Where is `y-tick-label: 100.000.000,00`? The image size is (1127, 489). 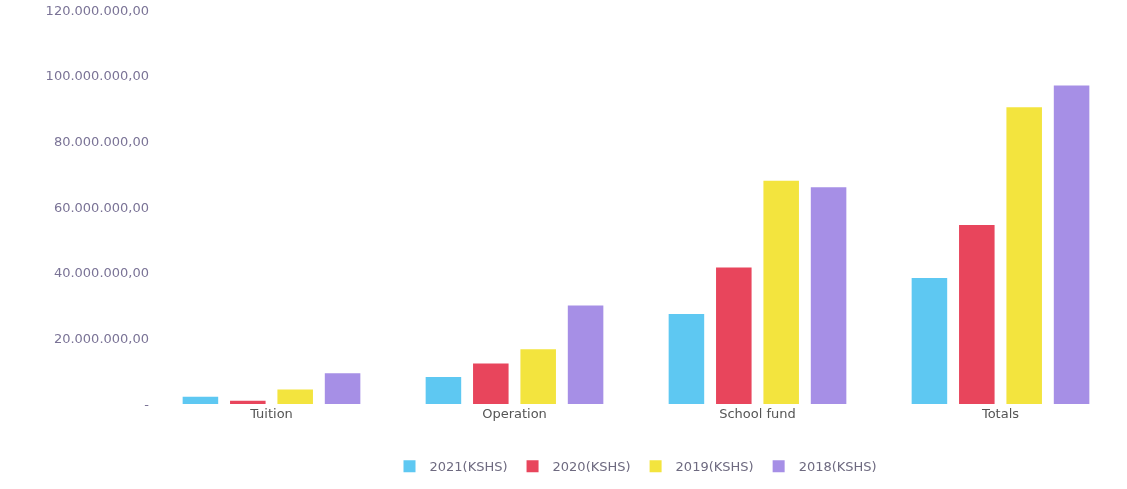
y-tick-label: 100.000.000,00 is located at coordinates (97, 76).